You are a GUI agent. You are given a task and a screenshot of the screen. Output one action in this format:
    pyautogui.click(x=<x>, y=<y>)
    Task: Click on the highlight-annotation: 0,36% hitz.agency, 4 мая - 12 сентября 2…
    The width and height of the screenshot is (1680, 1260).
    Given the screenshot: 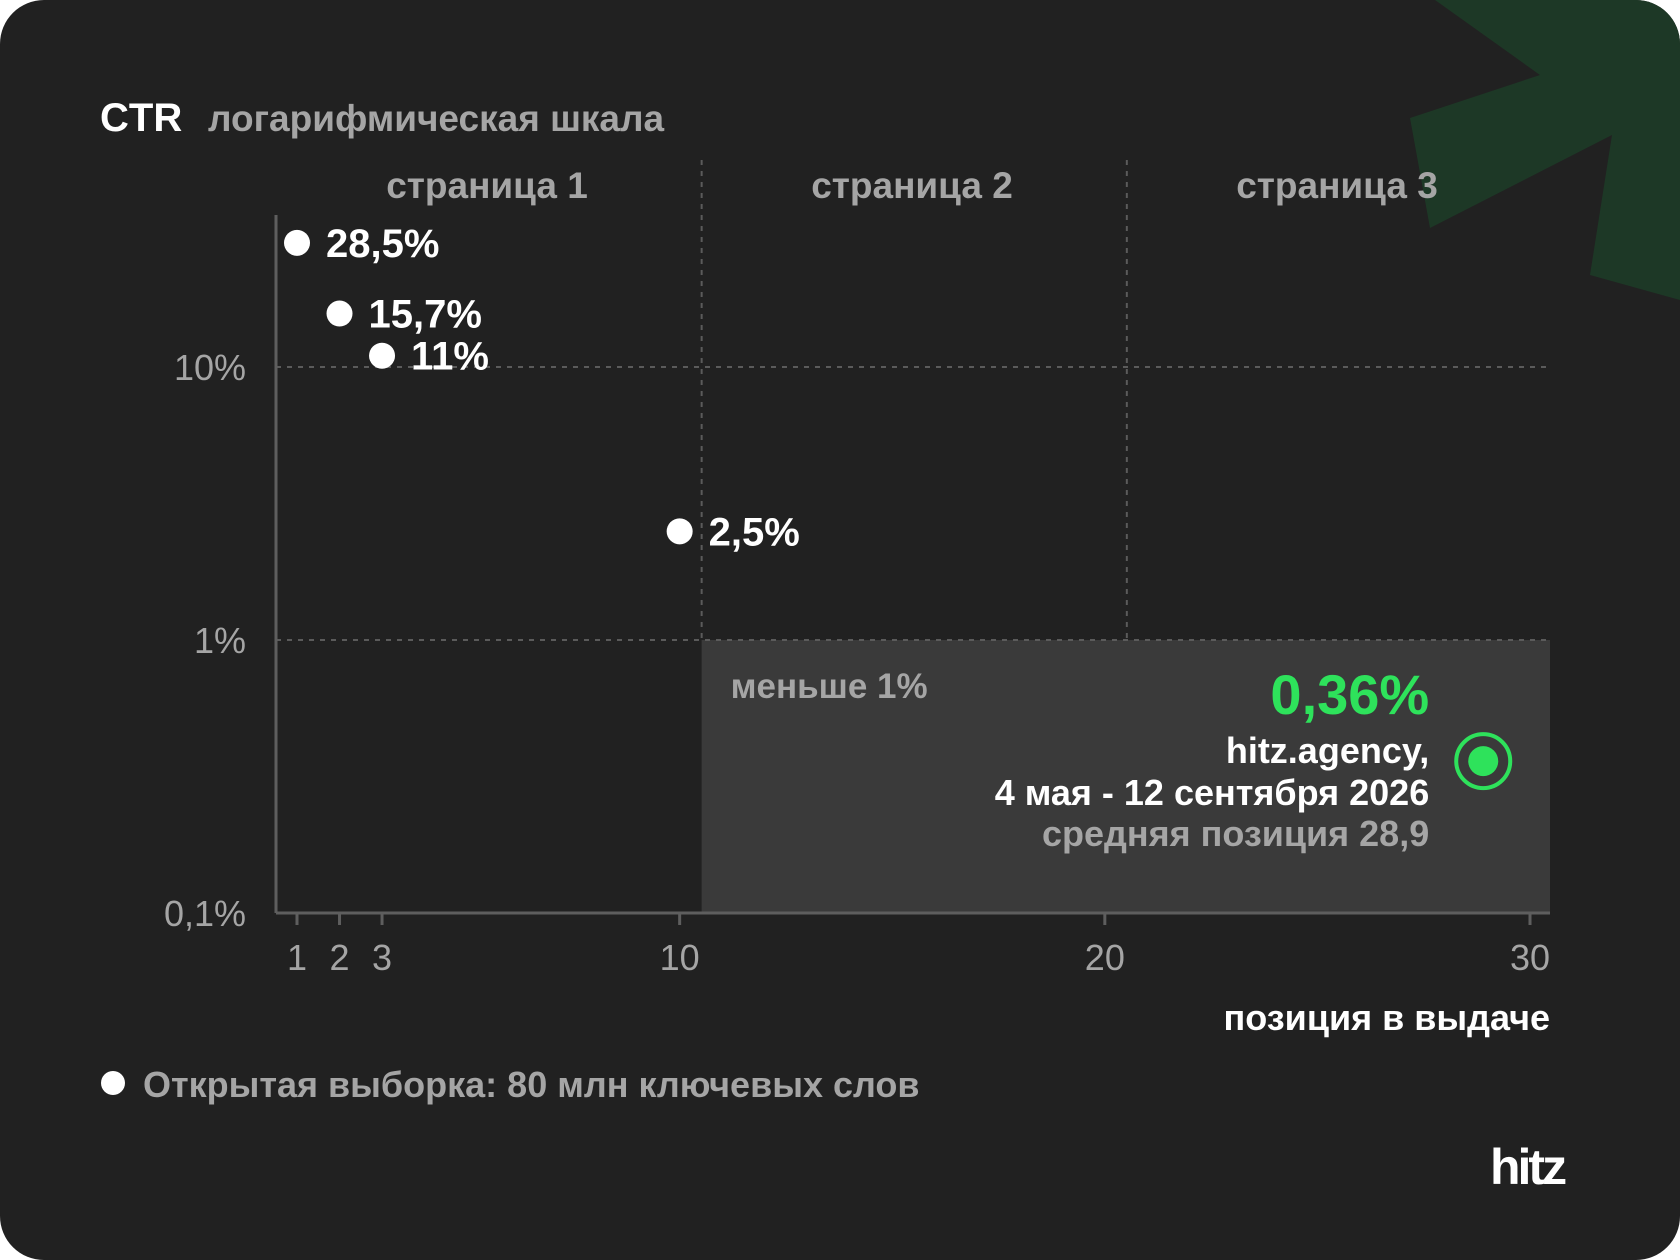 What is the action you would take?
    pyautogui.click(x=1254, y=758)
    